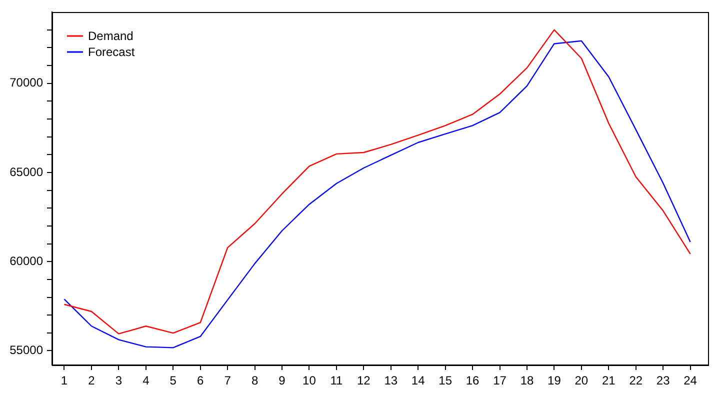 The height and width of the screenshot is (400, 720). Describe the element at coordinates (200, 381) in the screenshot. I see `x-tick-label: 6` at that location.